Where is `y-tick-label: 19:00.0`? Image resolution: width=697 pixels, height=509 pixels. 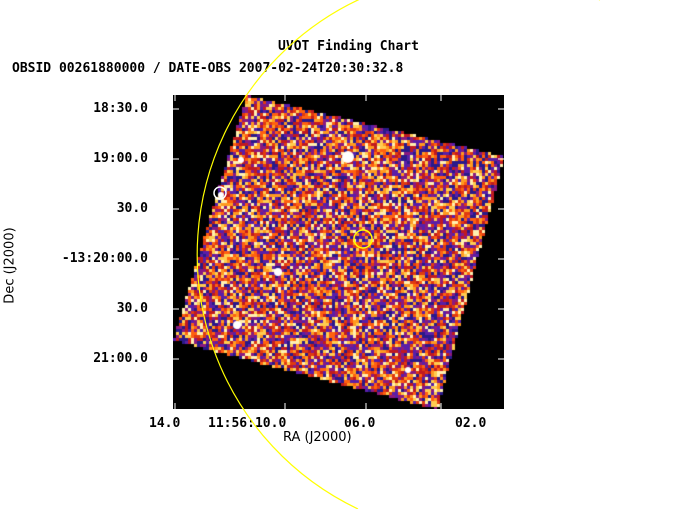 y-tick-label: 19:00.0 is located at coordinates (120, 158).